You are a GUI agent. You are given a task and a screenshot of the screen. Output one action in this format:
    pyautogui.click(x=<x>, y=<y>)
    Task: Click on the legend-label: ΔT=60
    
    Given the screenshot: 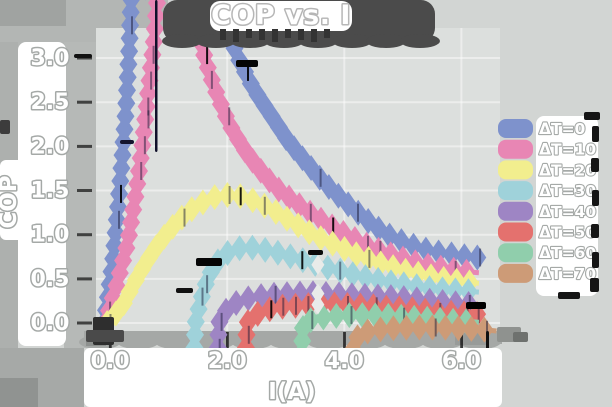 What is the action you would take?
    pyautogui.click(x=567, y=253)
    